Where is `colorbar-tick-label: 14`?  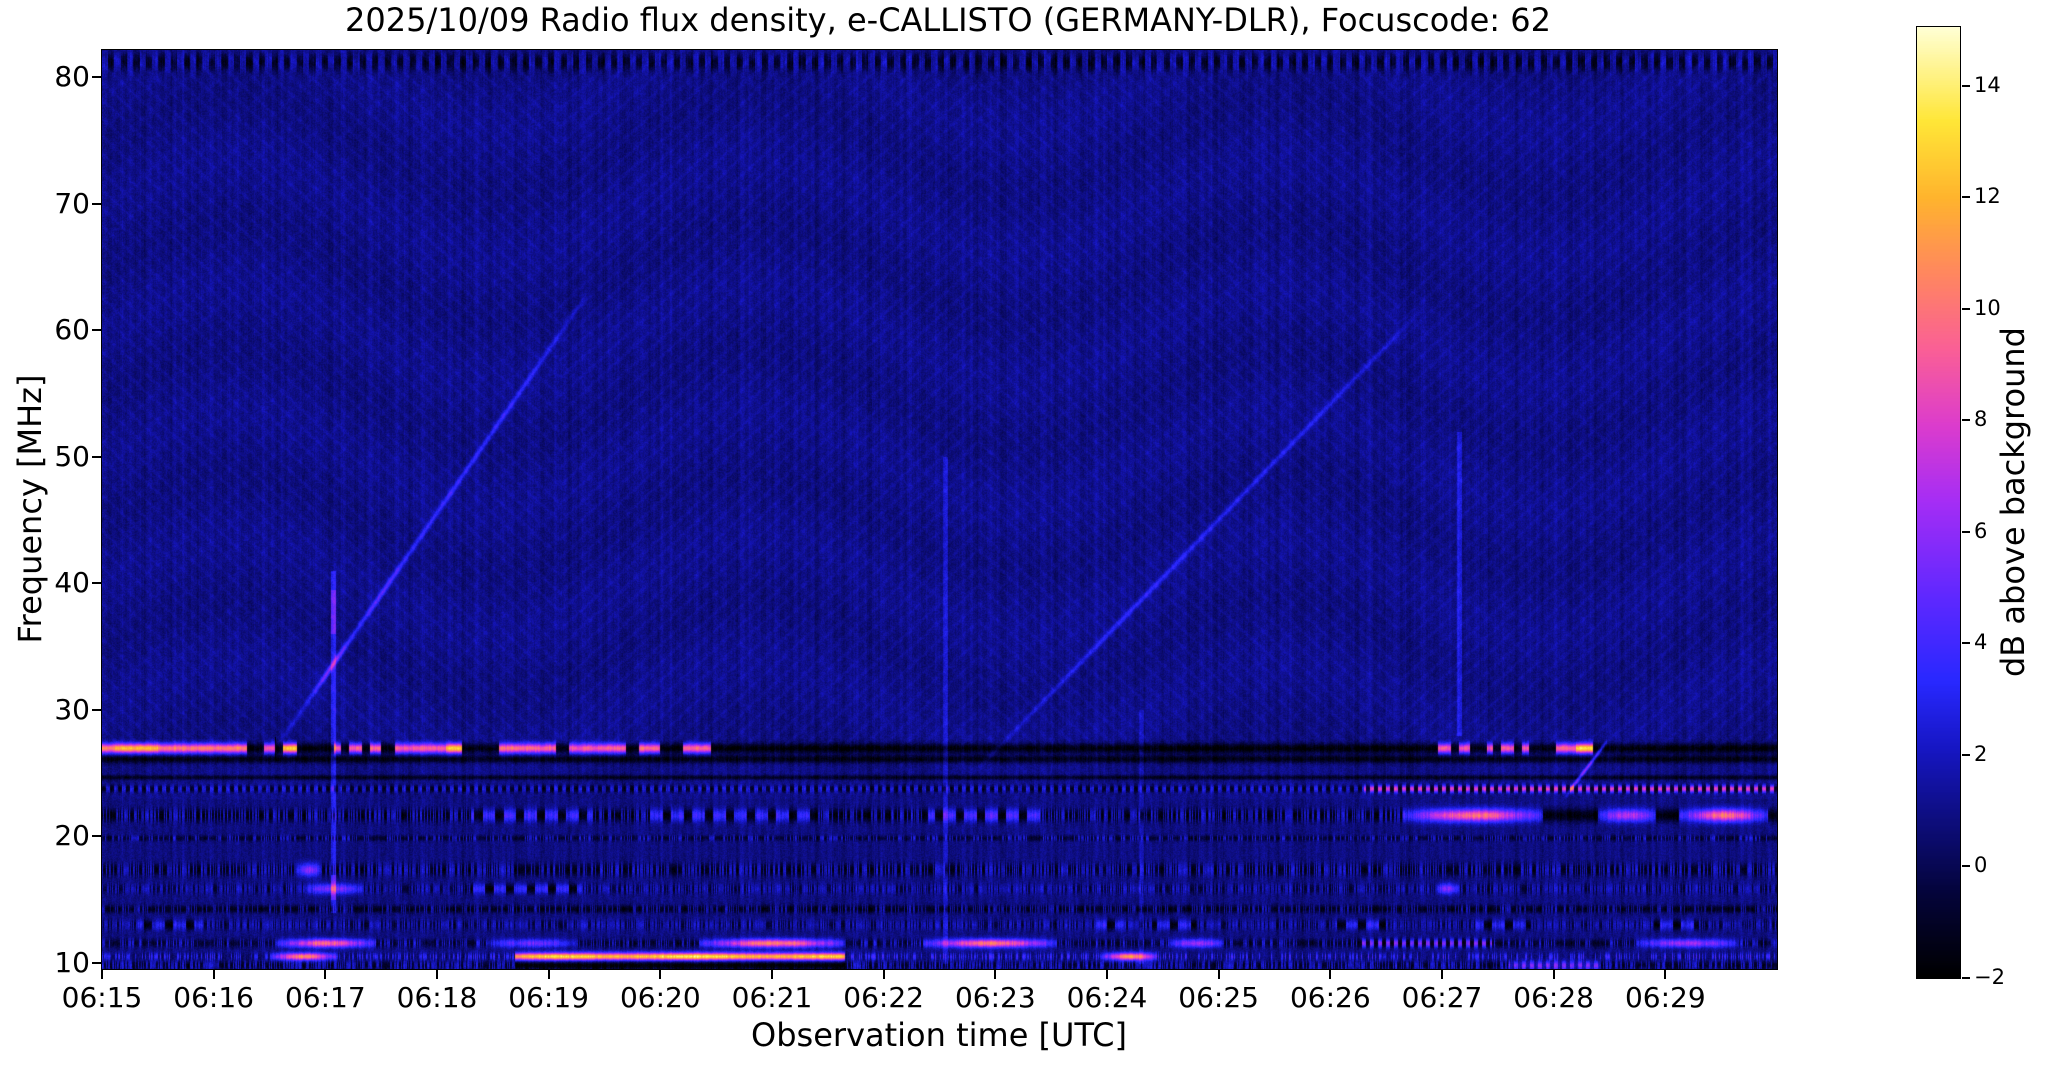 colorbar-tick-label: 14 is located at coordinates (1987, 84).